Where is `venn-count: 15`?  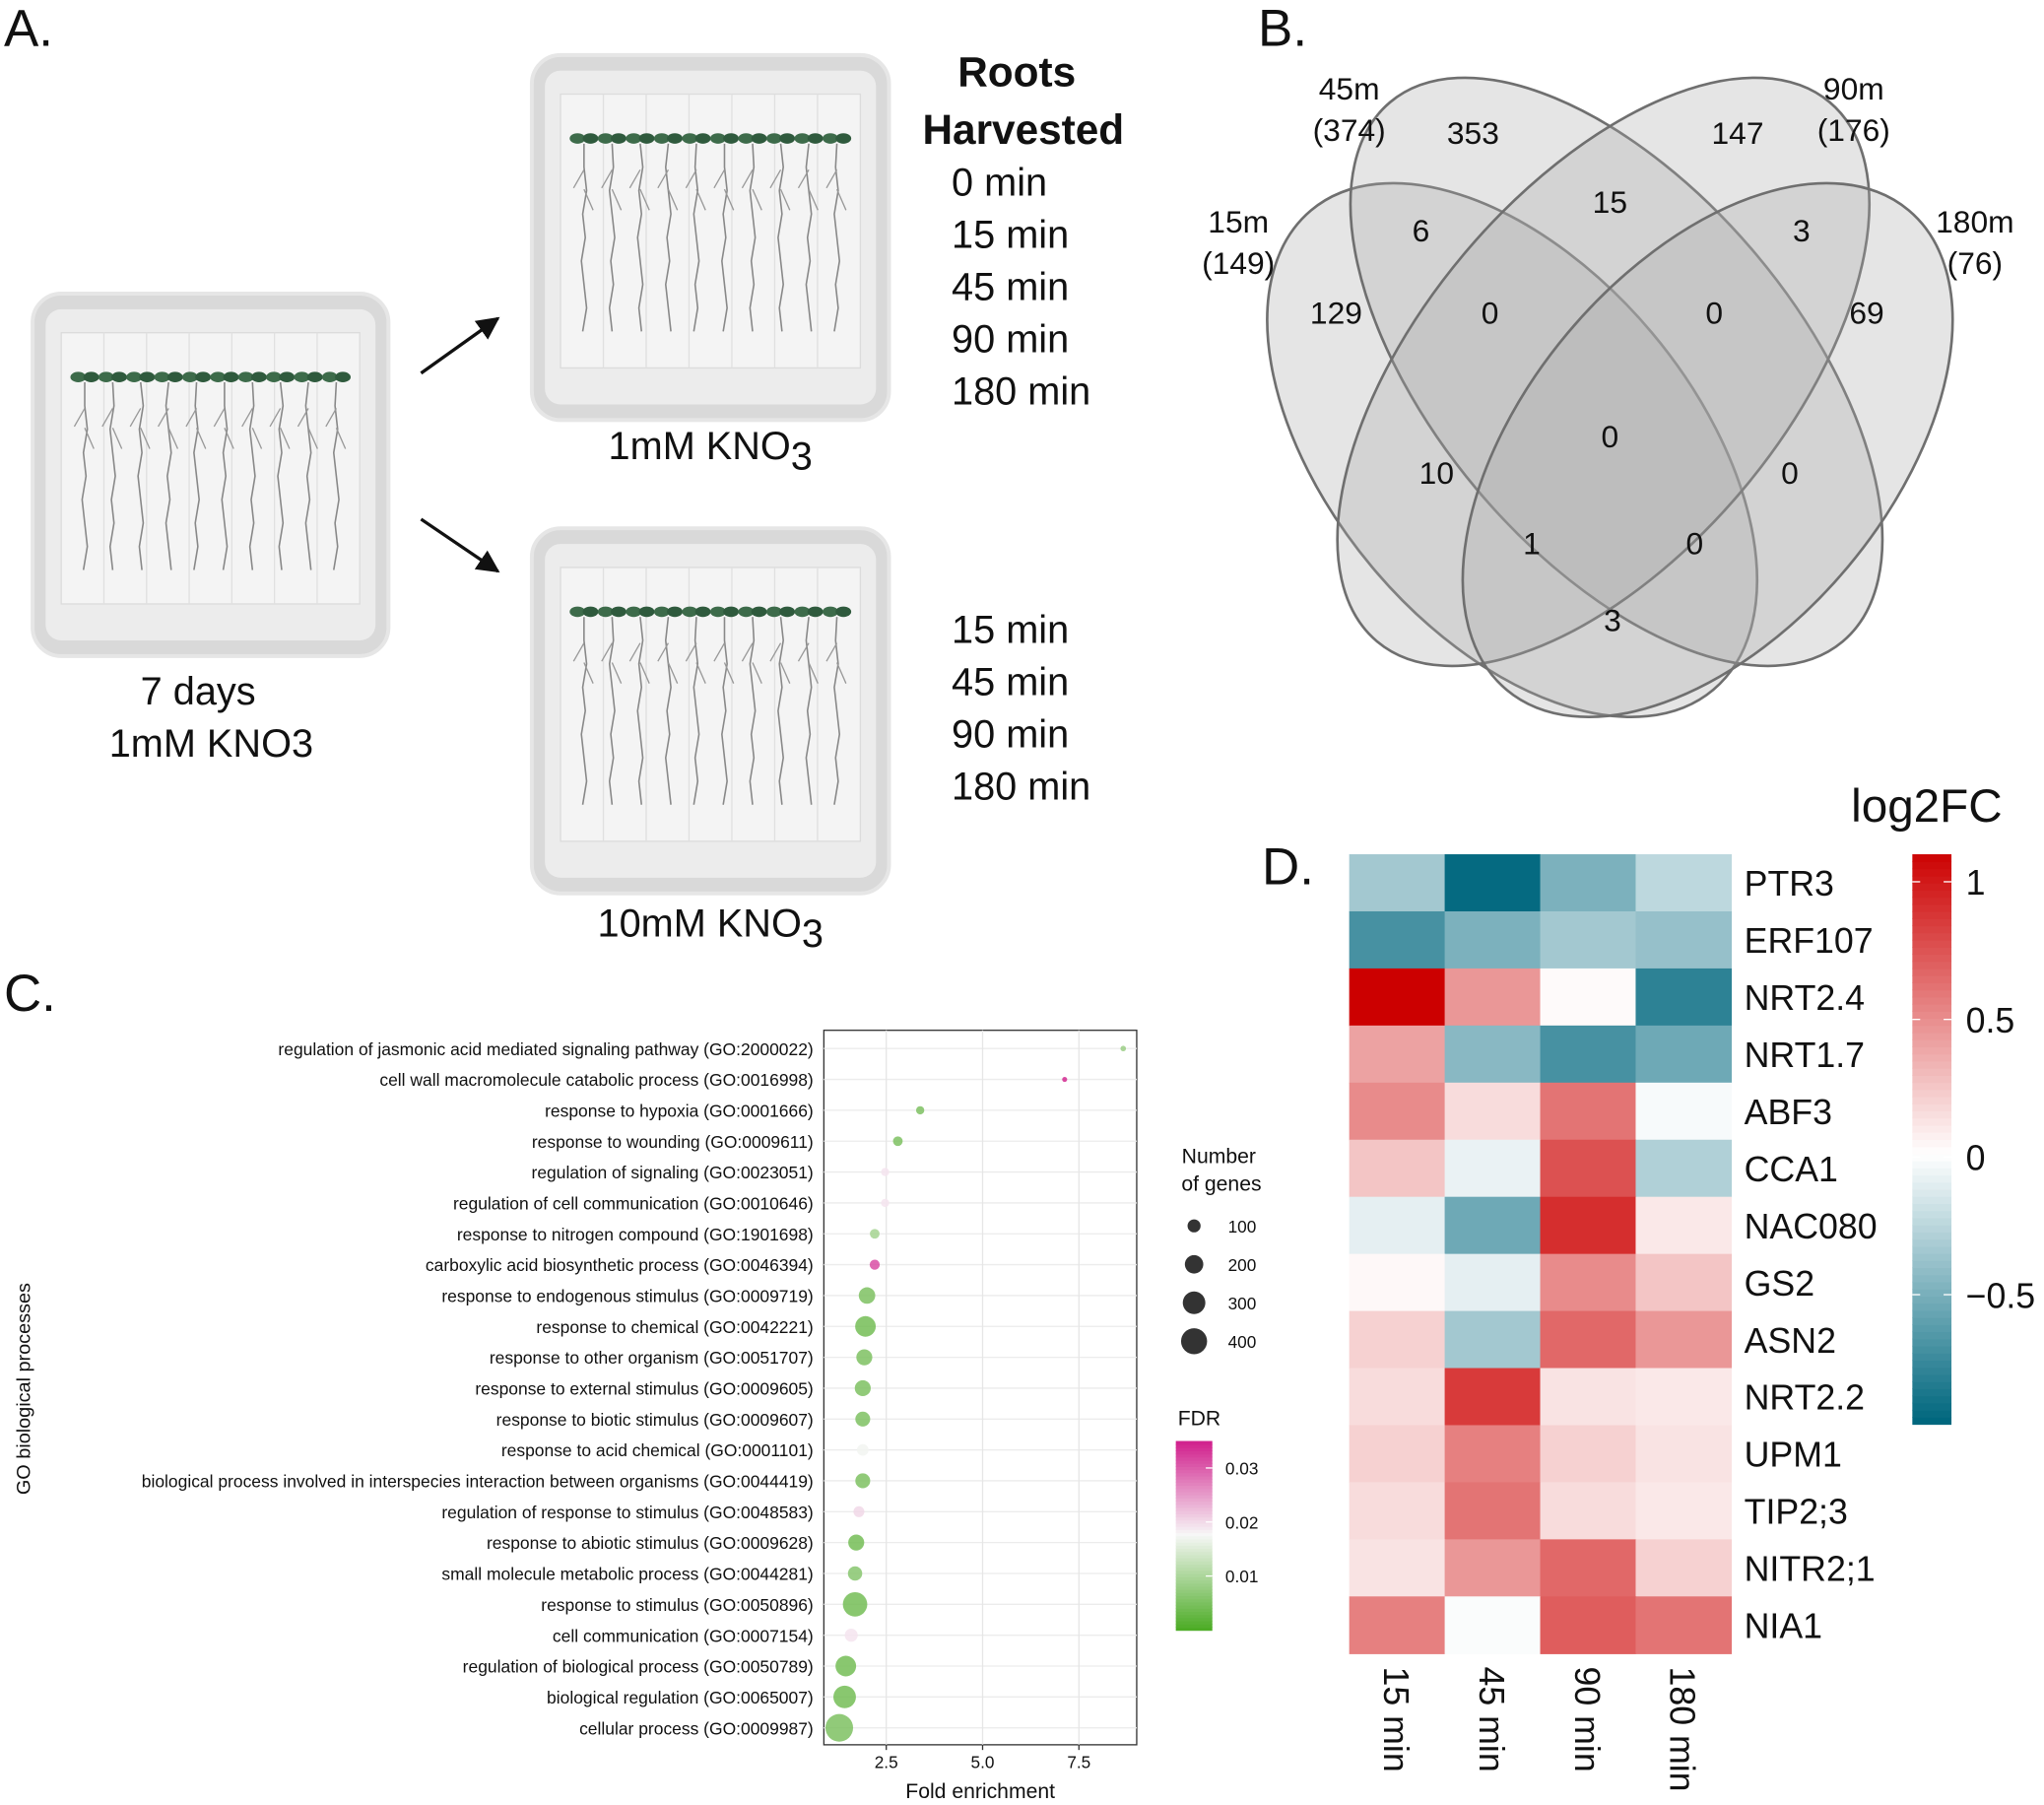 venn-count: 15 is located at coordinates (1610, 202).